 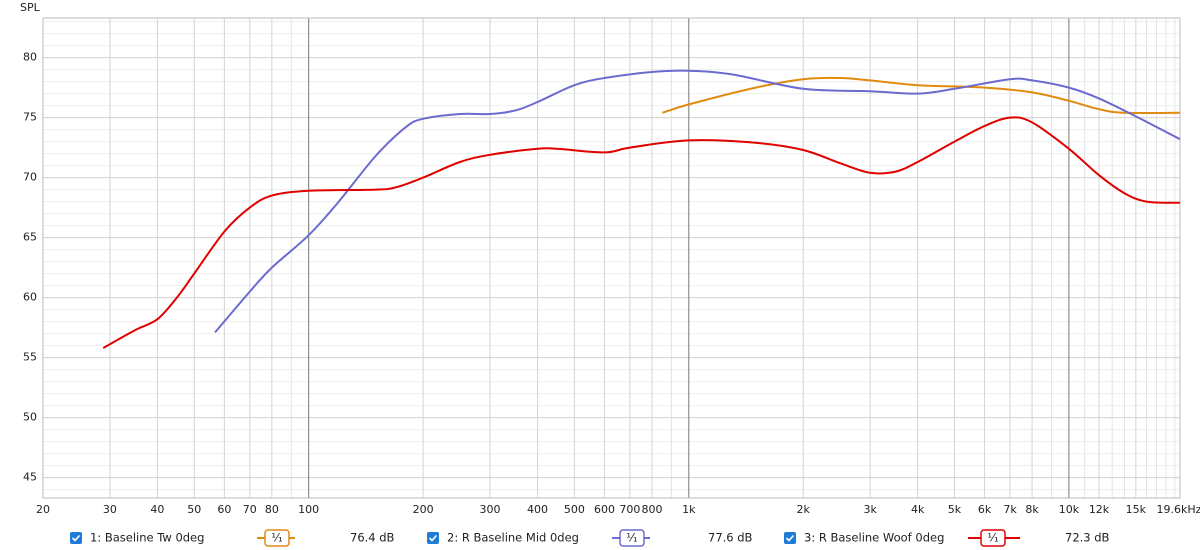 What do you see at coordinates (921, 95) in the screenshot?
I see `series-line` at bounding box center [921, 95].